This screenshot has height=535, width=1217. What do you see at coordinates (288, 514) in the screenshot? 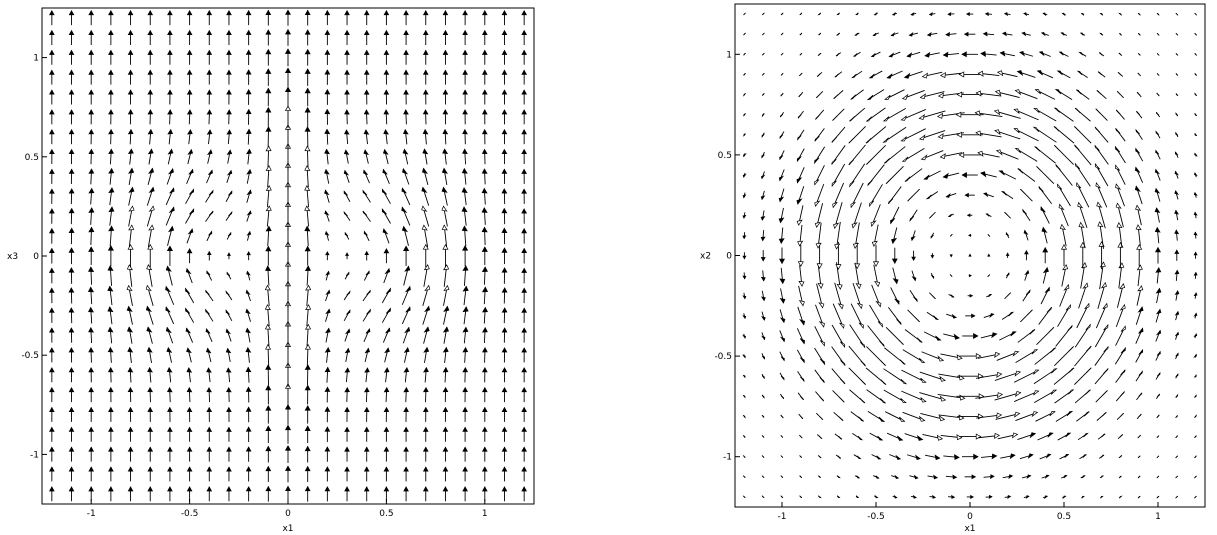
I see `x-tick-label: 0` at bounding box center [288, 514].